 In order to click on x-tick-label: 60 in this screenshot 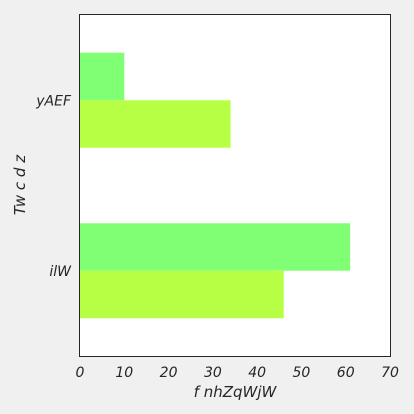, I will do `click(346, 373)`.